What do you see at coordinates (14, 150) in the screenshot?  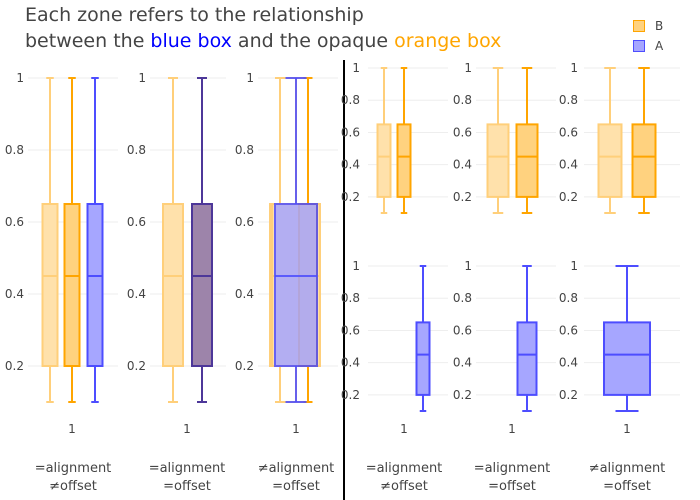 I see `panel-1-y-tick-label: 0.8` at bounding box center [14, 150].